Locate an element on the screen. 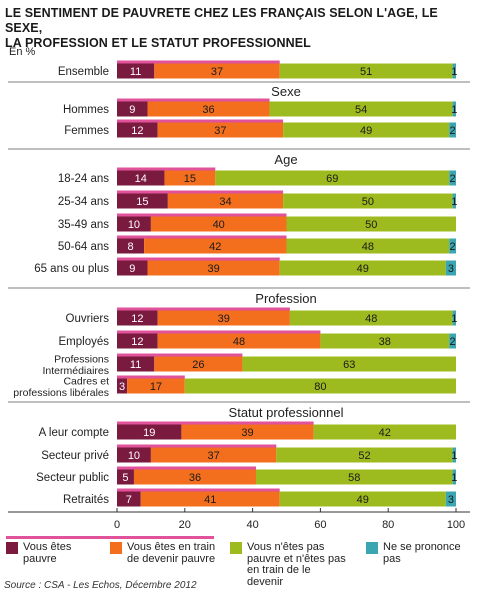 The height and width of the screenshot is (596, 480). legend-item-ne-se-prononce: Ne se prononce pas is located at coordinates (423, 553).